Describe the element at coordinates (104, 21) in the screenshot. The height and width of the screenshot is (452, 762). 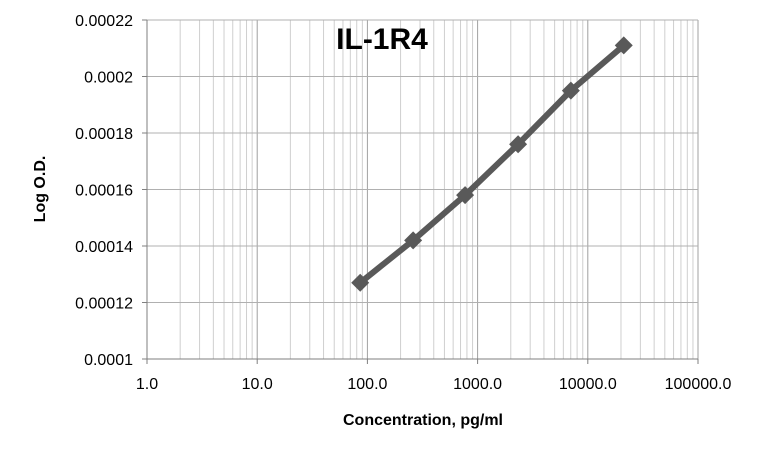
I see `y-tick-label: 0.00022` at that location.